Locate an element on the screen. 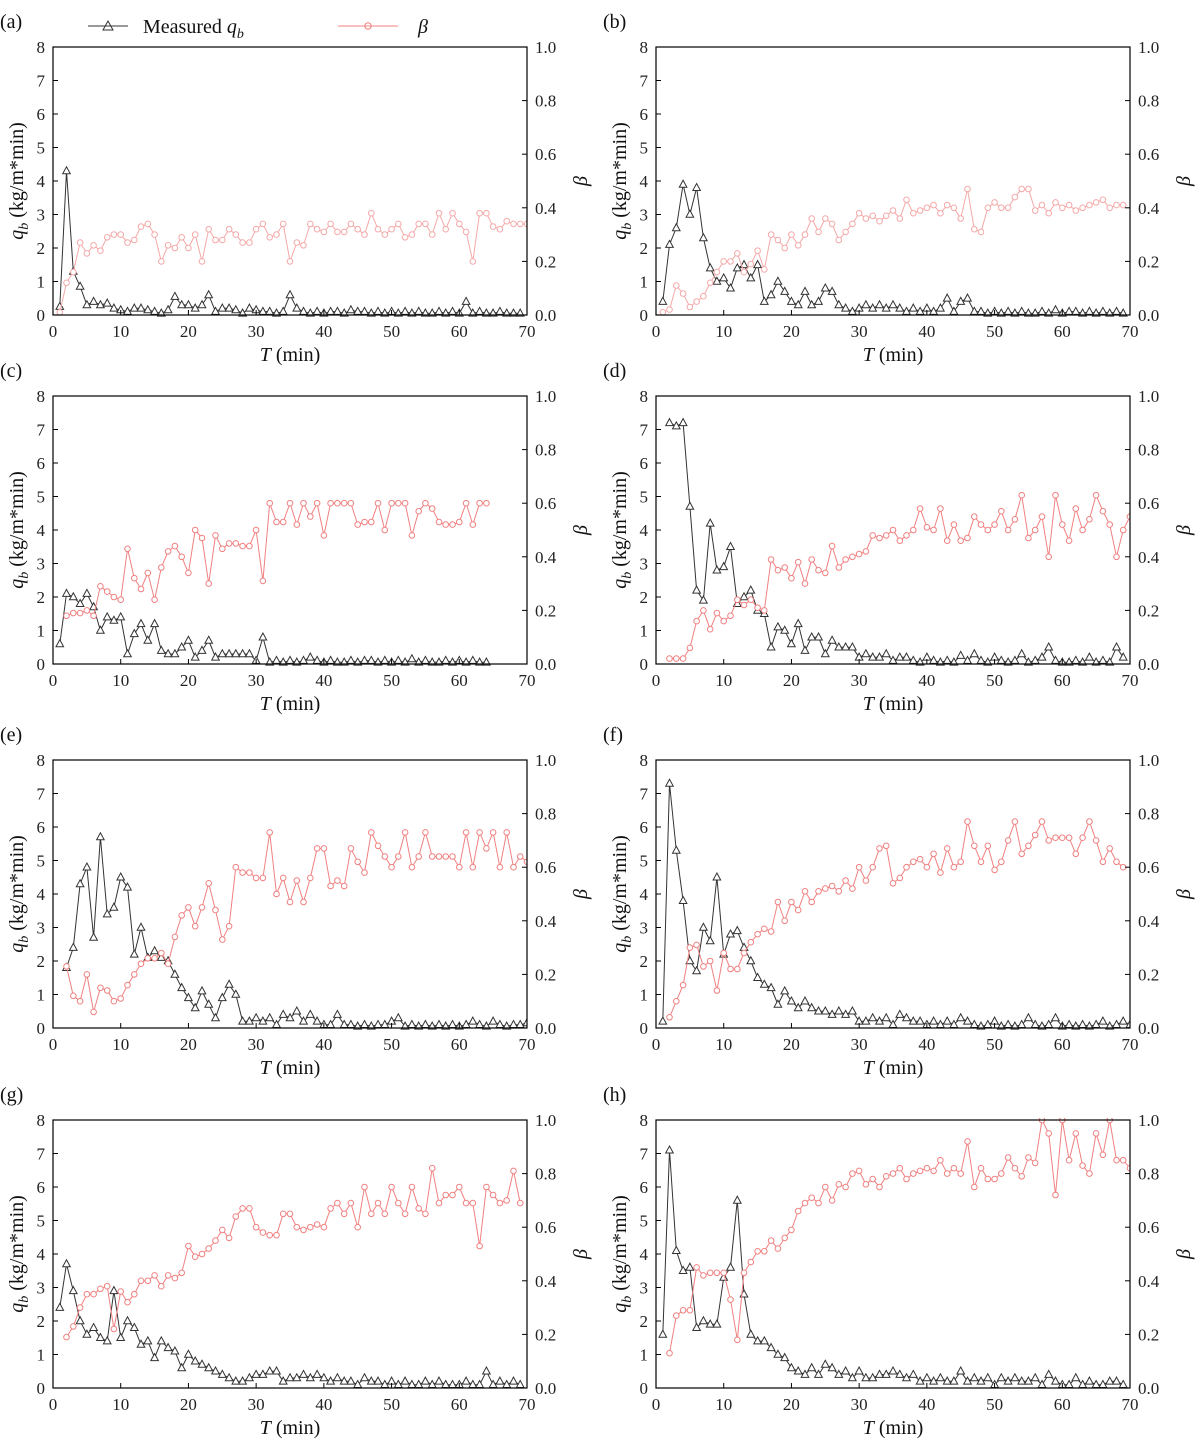 This screenshot has height=1447, width=1200. y-tick-label: 1 is located at coordinates (41, 282).